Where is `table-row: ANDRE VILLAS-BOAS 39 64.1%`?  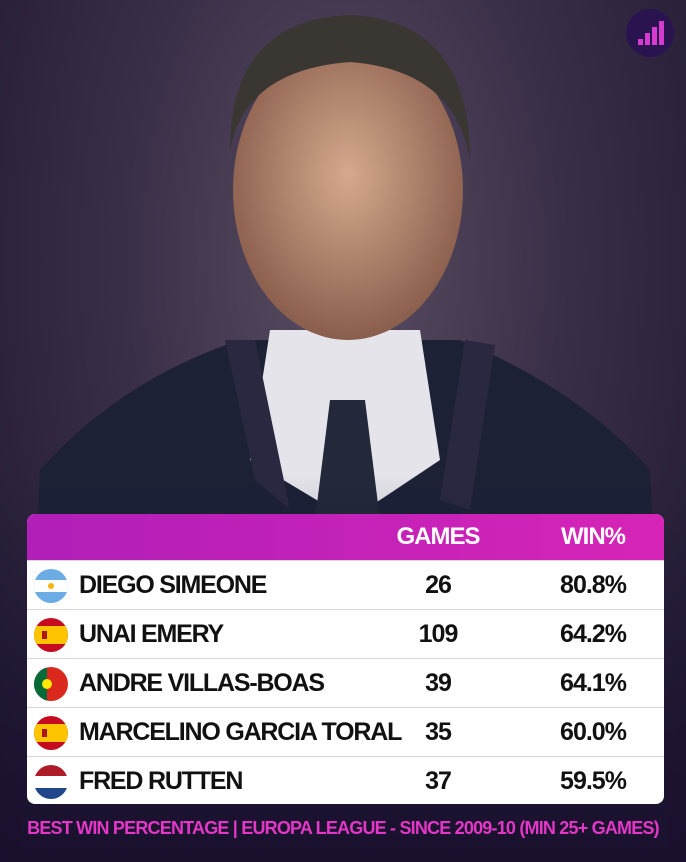
table-row: ANDRE VILLAS-BOAS 39 64.1% is located at coordinates (345, 682).